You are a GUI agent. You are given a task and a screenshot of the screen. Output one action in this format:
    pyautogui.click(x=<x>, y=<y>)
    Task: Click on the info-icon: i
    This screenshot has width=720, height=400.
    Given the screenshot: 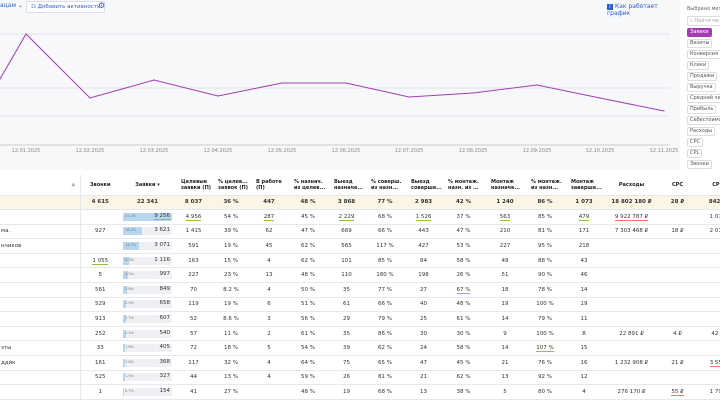 What is the action you would take?
    pyautogui.click(x=610, y=7)
    